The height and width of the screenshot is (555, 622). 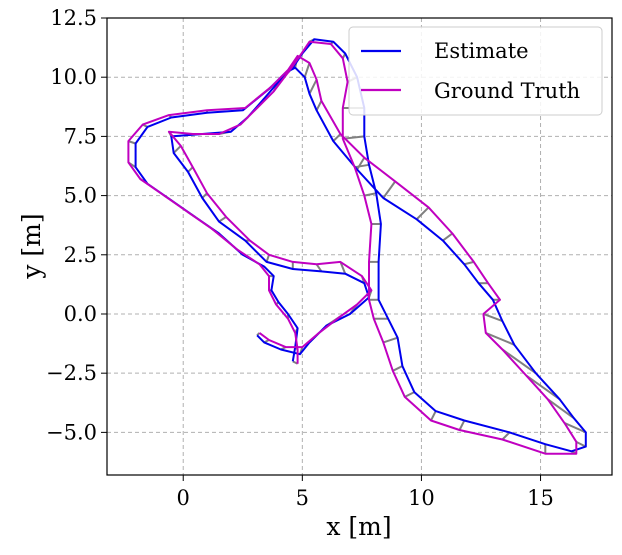 I want to click on y-tick-label: 10.0, so click(x=73, y=77).